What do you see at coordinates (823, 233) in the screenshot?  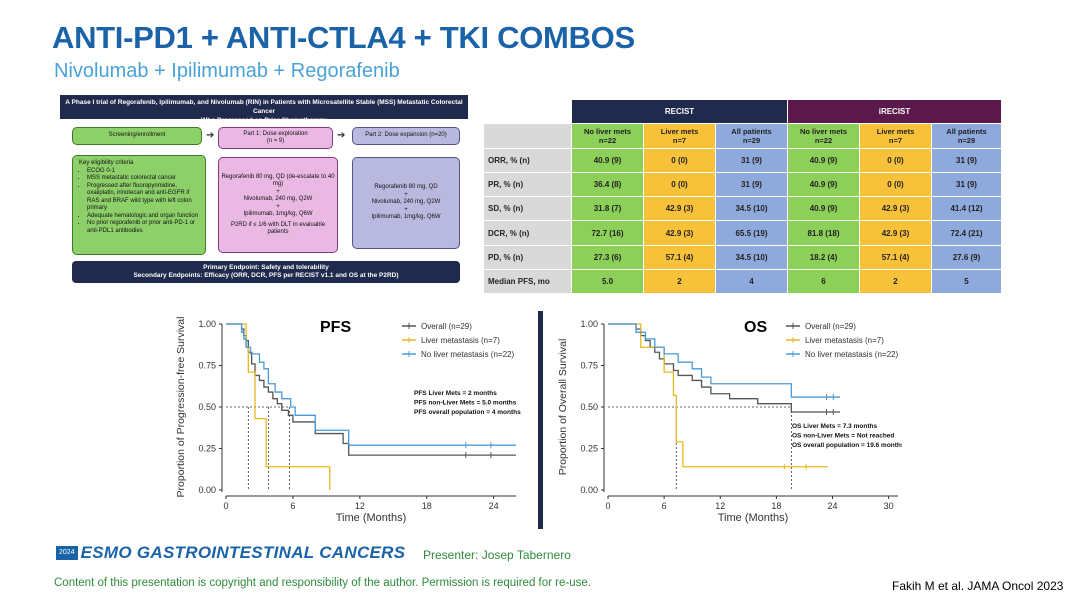 I see `table-cell: 81.8 (18)` at bounding box center [823, 233].